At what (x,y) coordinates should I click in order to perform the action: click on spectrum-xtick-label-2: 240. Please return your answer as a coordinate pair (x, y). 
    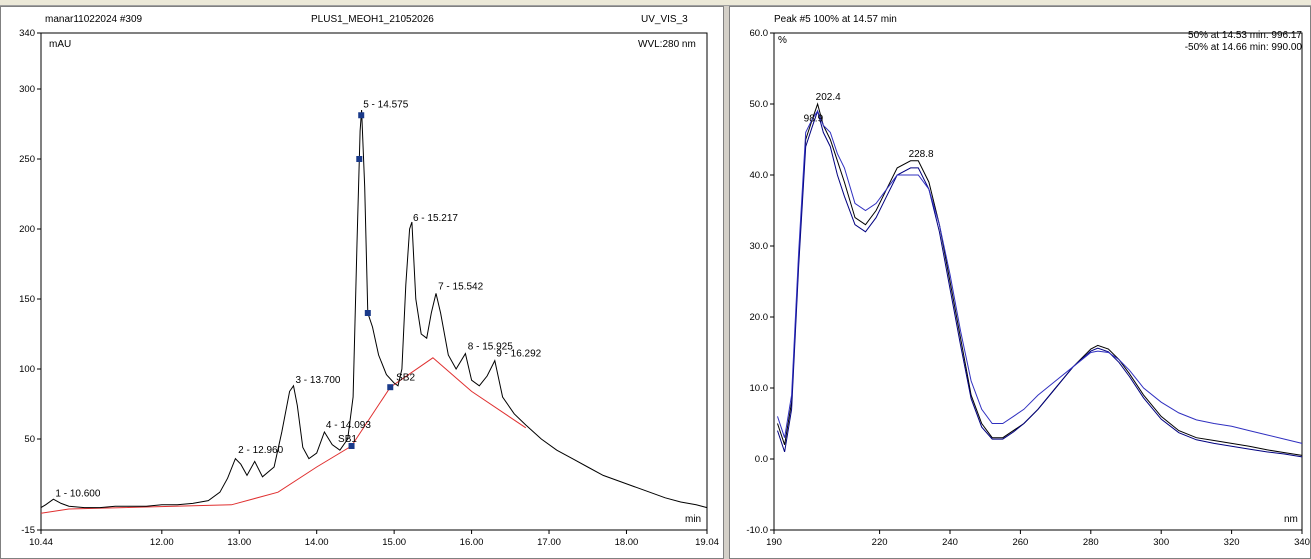
    Looking at the image, I should click on (950, 542).